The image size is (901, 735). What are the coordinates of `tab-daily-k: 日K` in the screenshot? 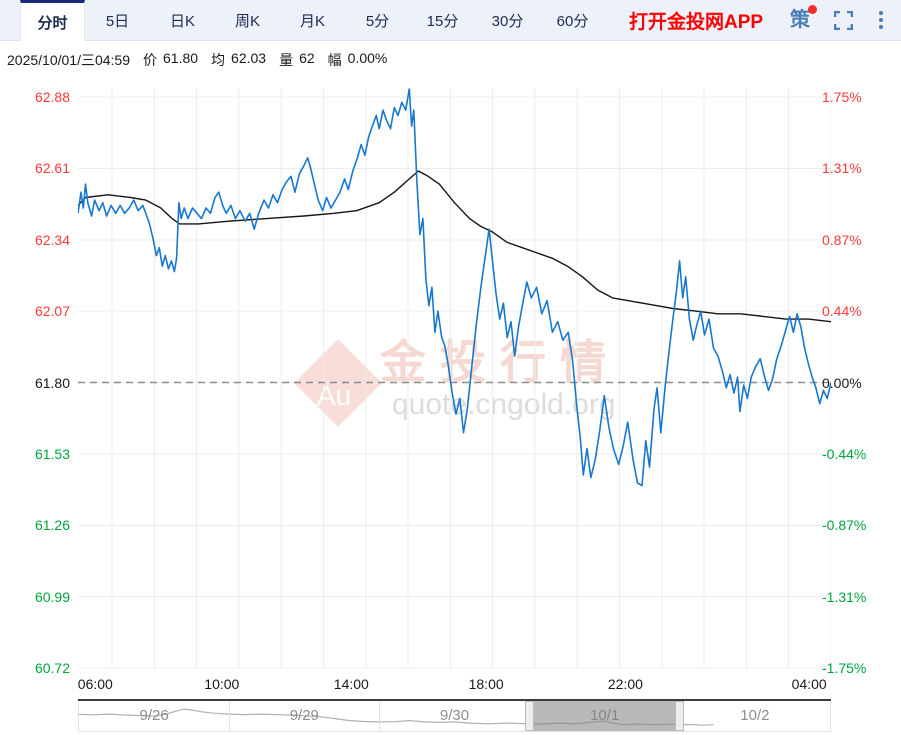 It's located at (182, 21).